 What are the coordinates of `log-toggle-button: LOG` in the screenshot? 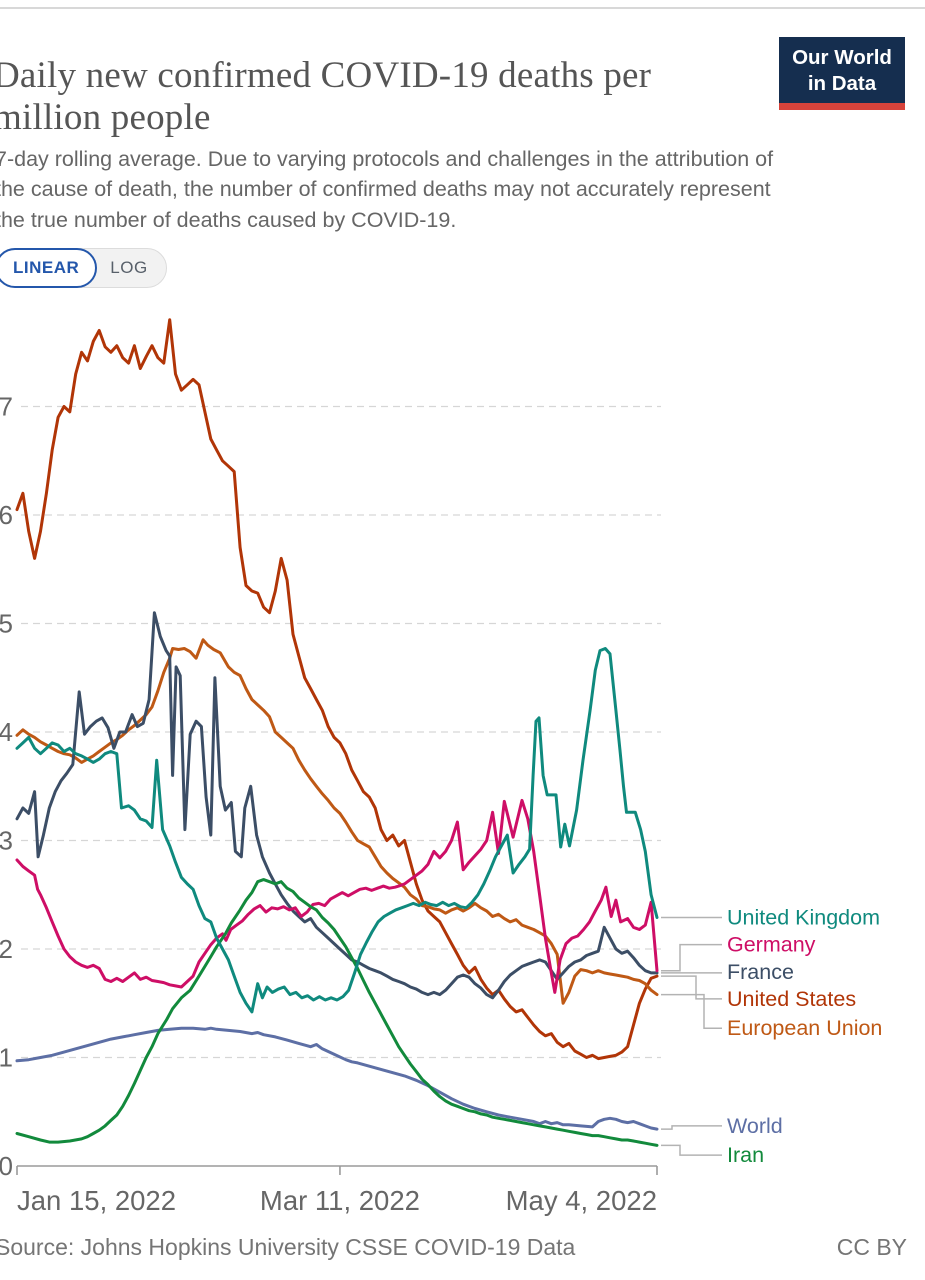 It's located at (129, 267).